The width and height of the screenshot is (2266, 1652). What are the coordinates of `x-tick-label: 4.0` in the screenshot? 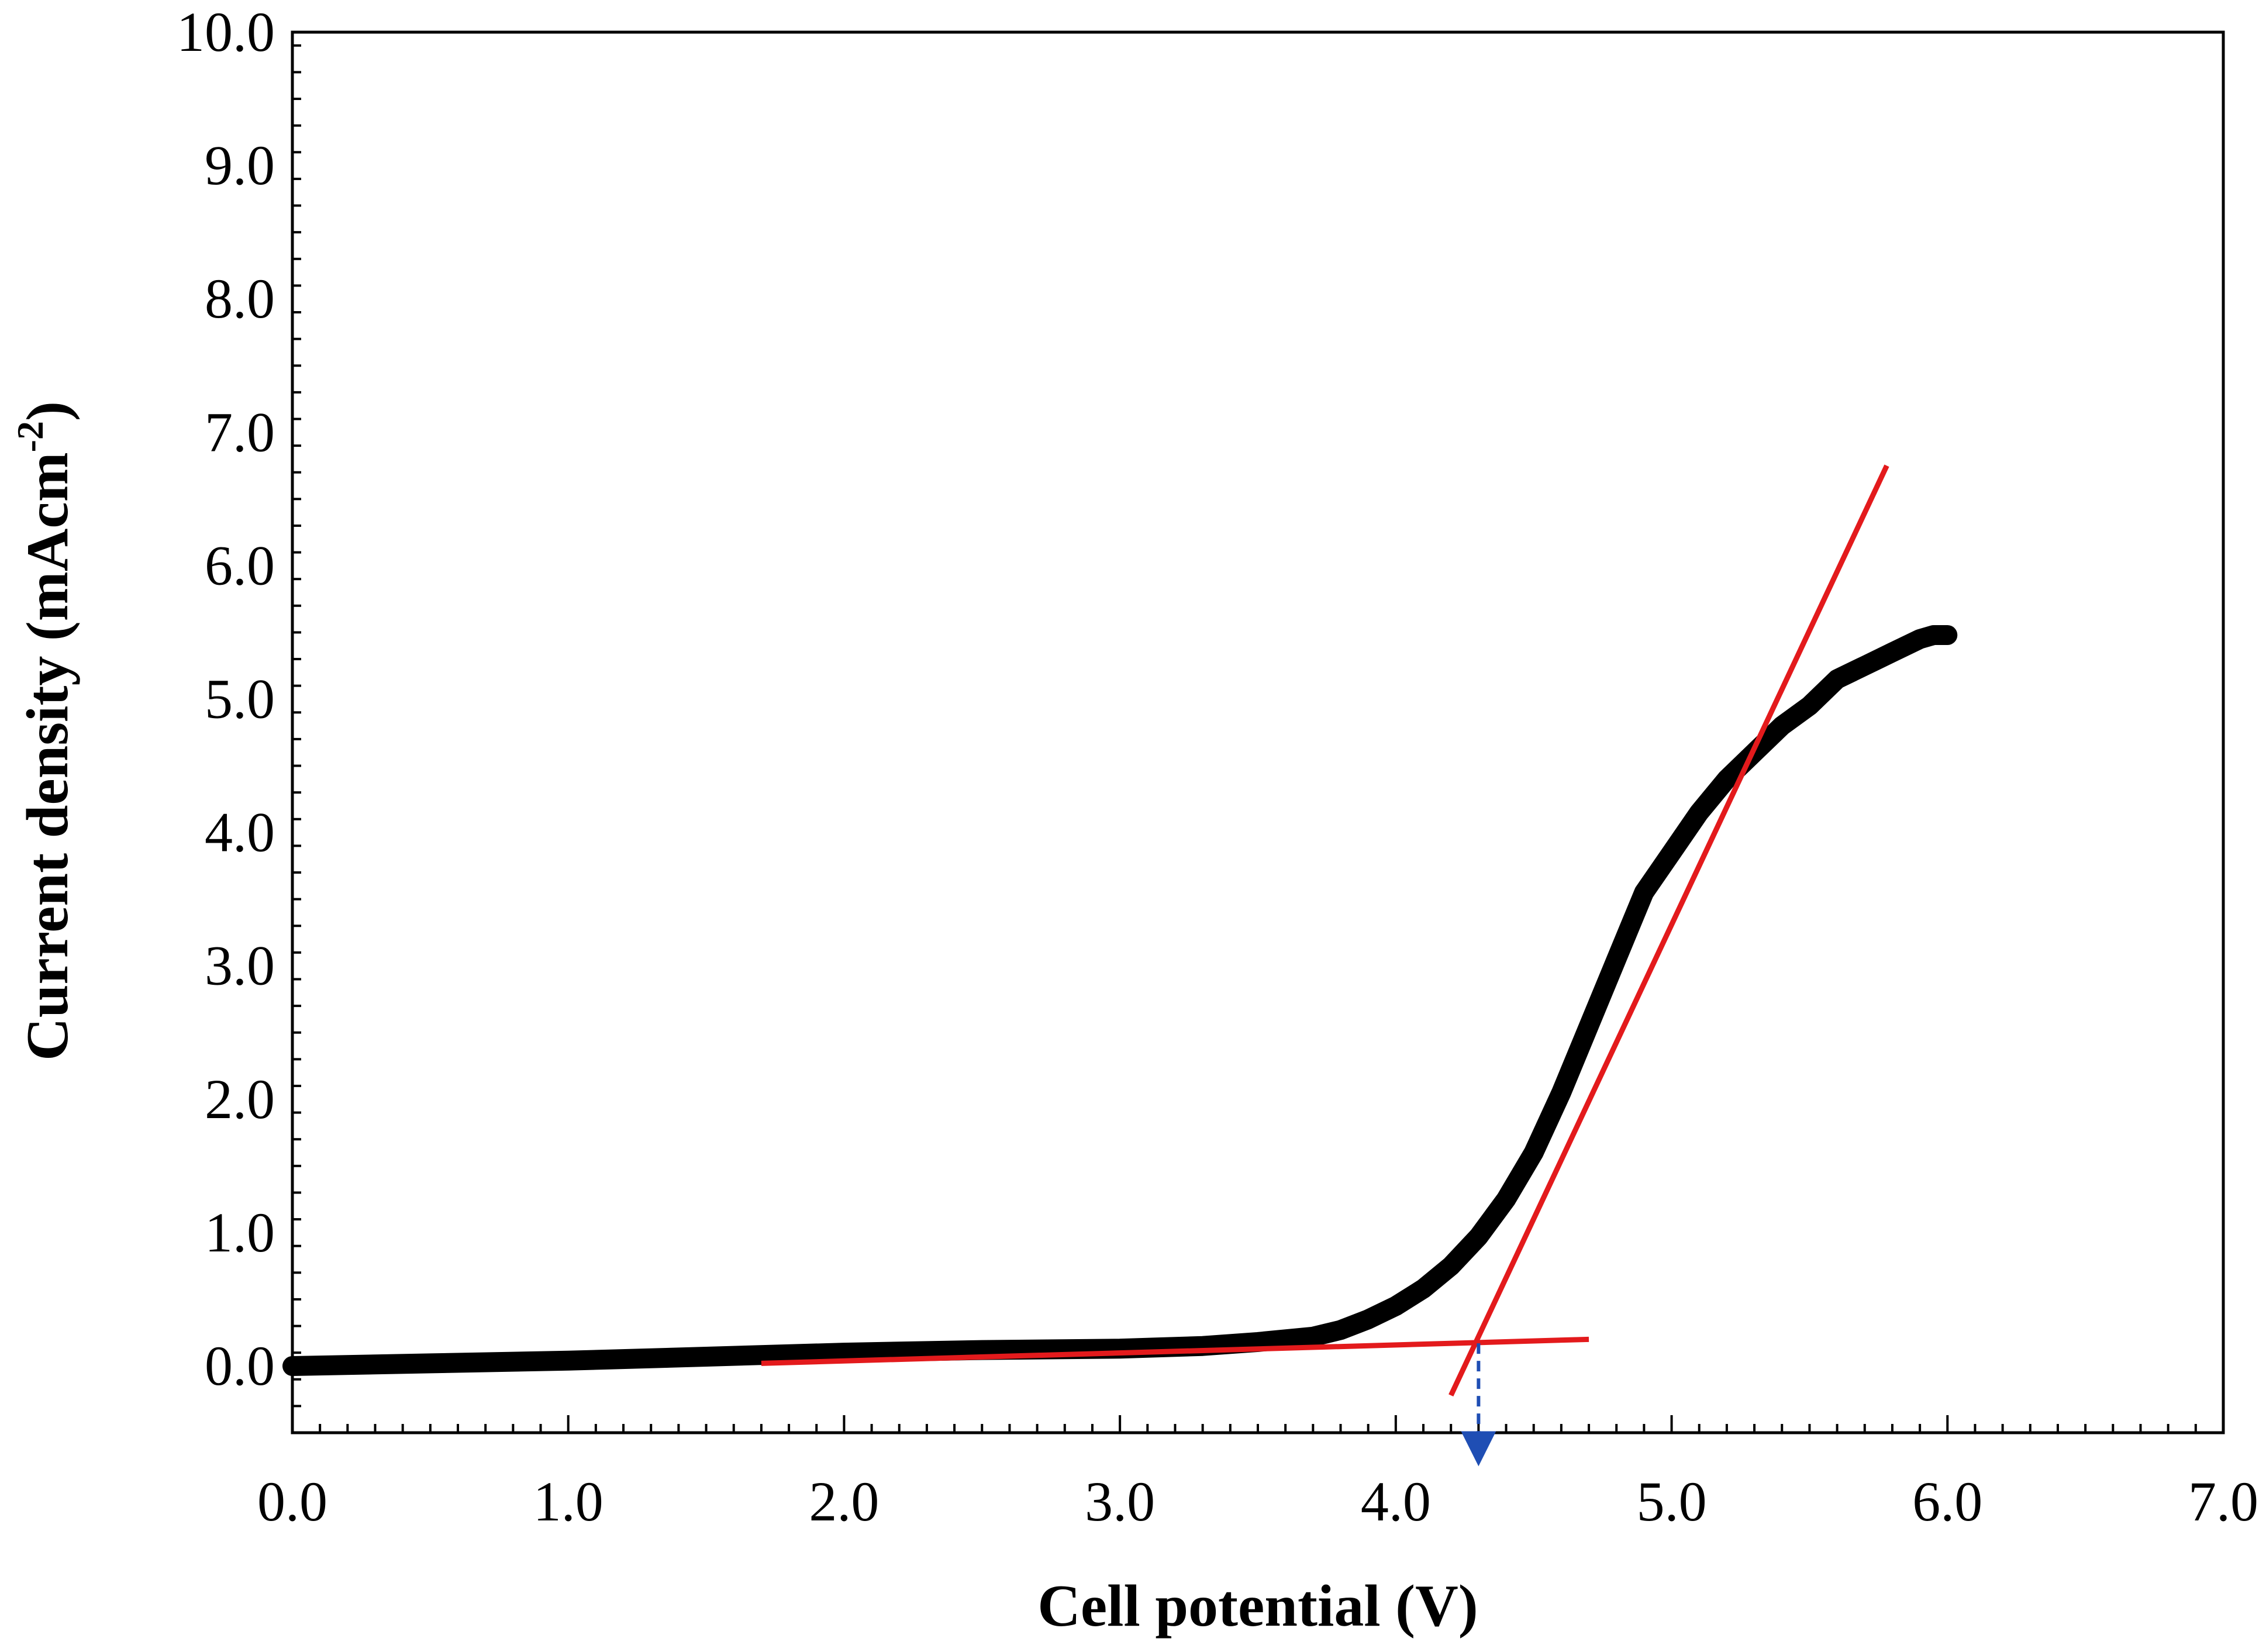 It's located at (1396, 1501).